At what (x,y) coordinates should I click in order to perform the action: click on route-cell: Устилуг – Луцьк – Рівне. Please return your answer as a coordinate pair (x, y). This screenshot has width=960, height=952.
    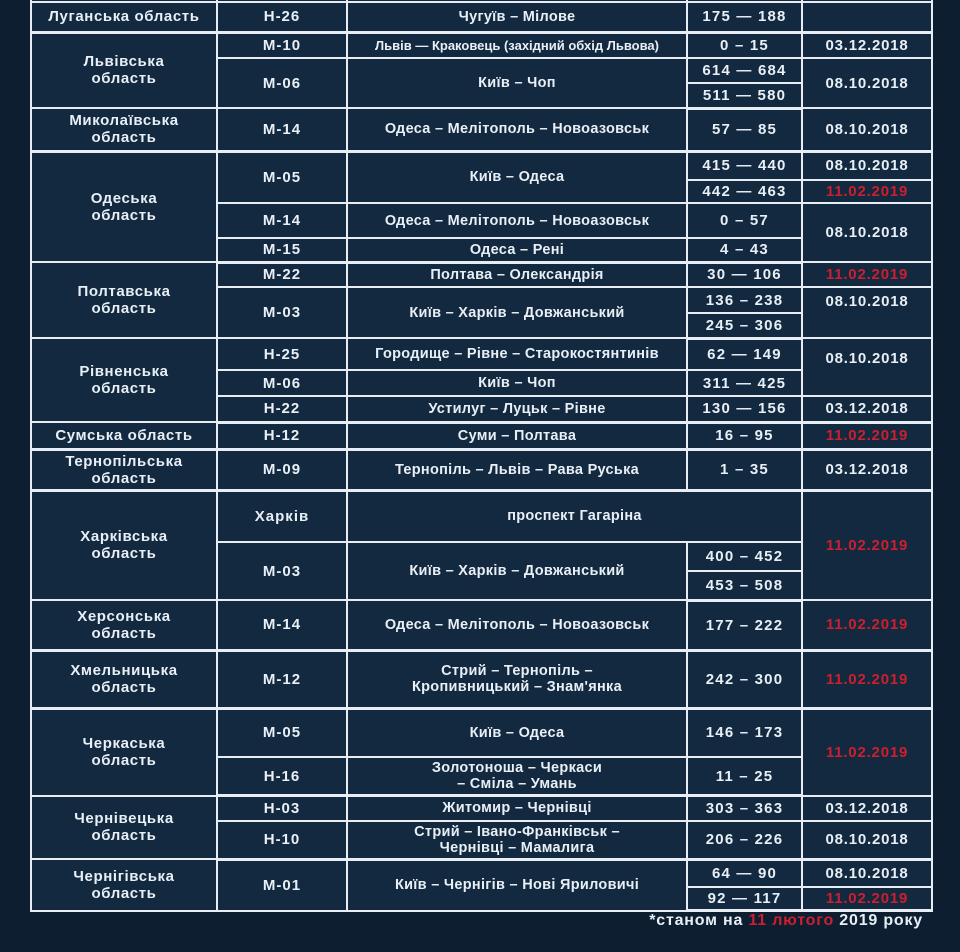
    Looking at the image, I should click on (517, 409).